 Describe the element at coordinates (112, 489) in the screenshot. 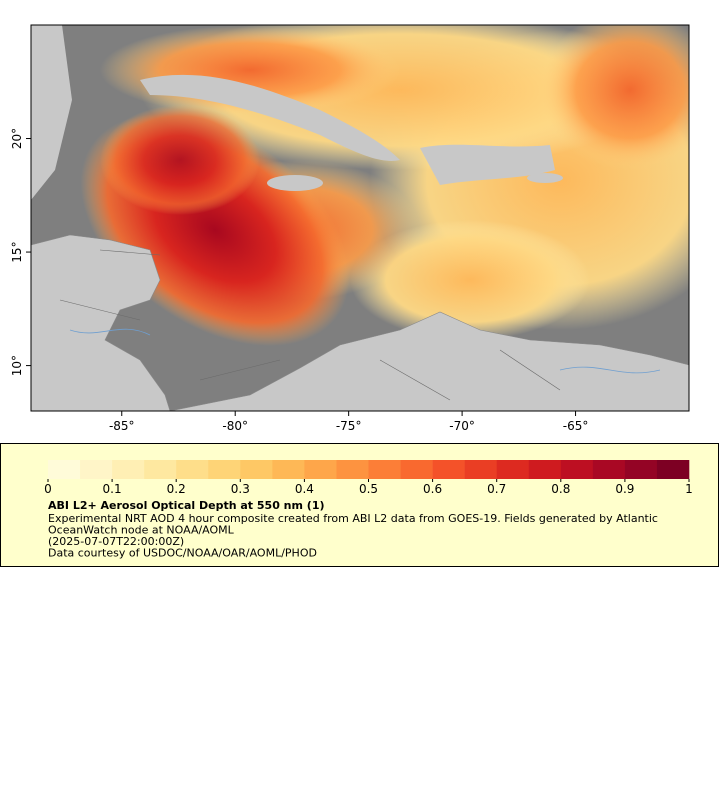

I see `colorbar-tick-label: 0.1` at that location.